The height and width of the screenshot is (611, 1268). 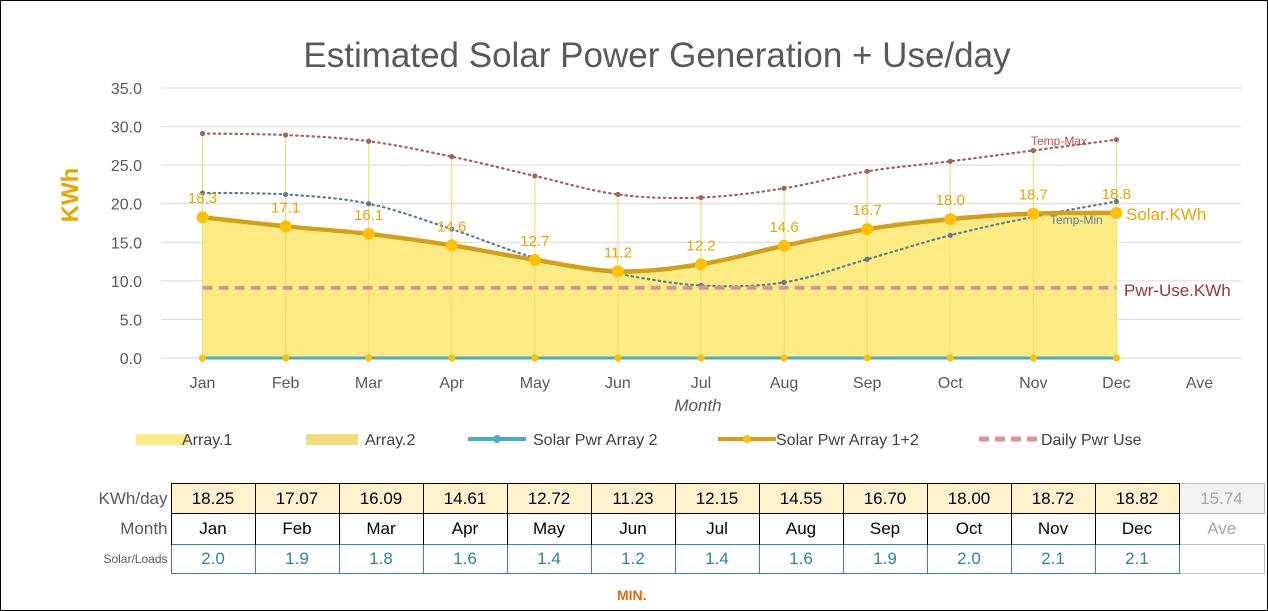 I want to click on legend-marker, so click(x=747, y=439).